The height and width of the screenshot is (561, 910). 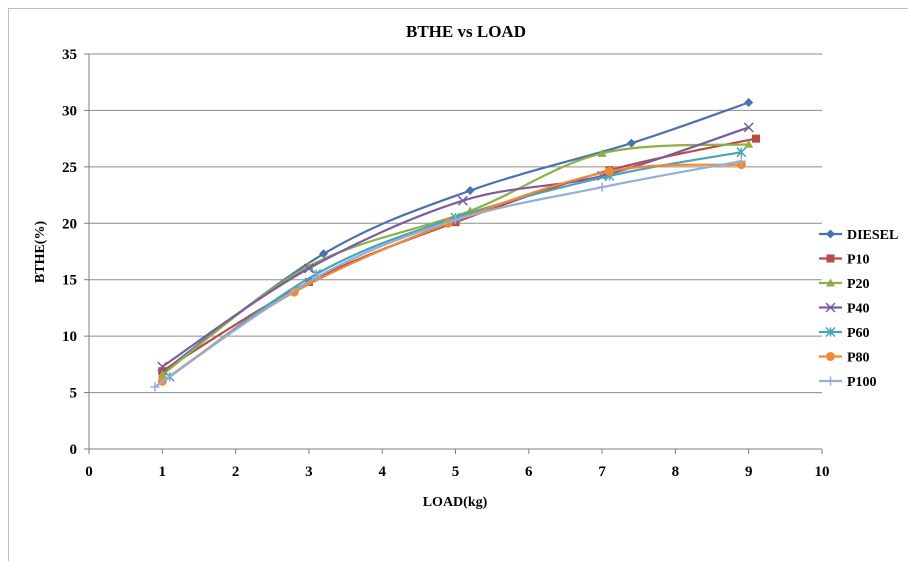 What do you see at coordinates (466, 31) in the screenshot?
I see `chart-title: BTHE vs LOAD` at bounding box center [466, 31].